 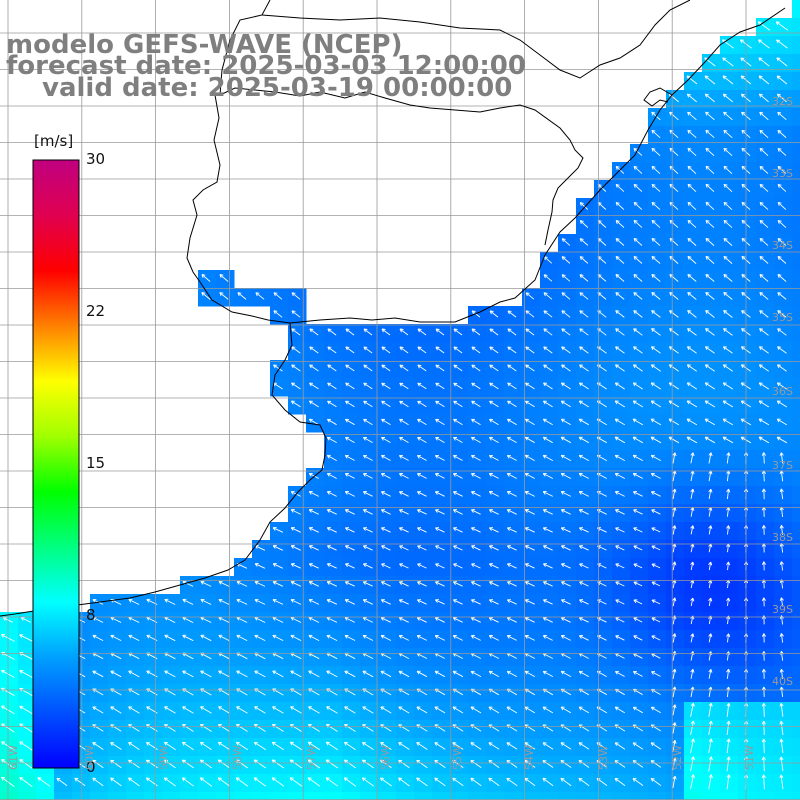 What do you see at coordinates (529, 757) in the screenshot?
I see `lon-label-54w: 54W` at bounding box center [529, 757].